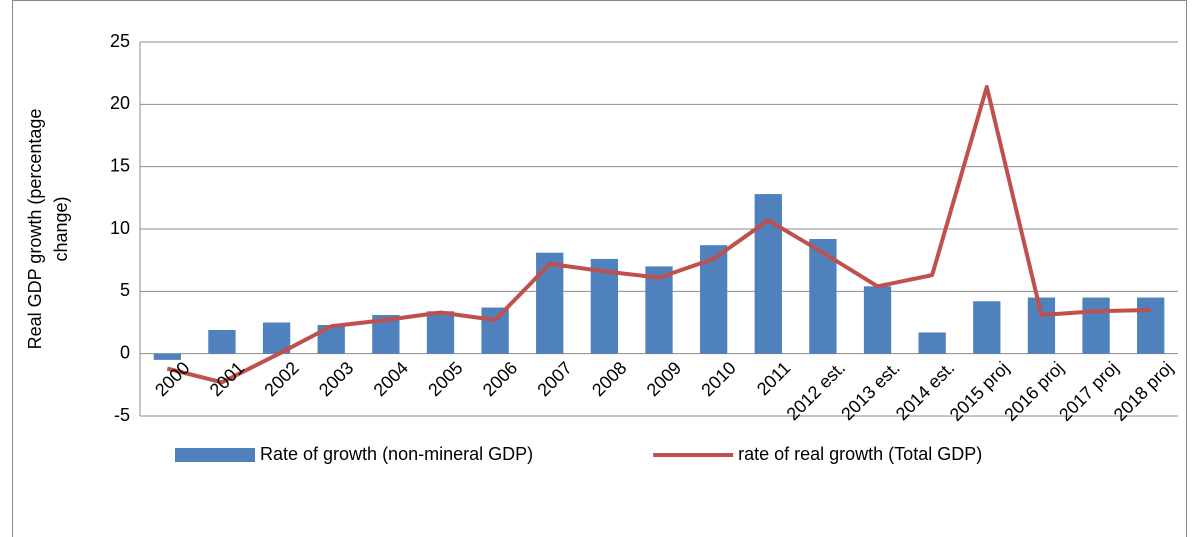 The width and height of the screenshot is (1198, 537). I want to click on x-tick-label: 2013 est., so click(870, 391).